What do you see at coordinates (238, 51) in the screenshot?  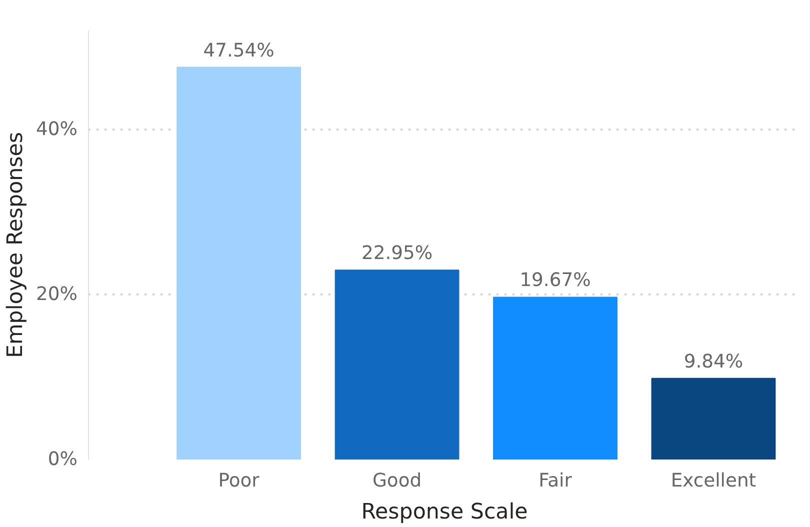 I see `data-label: 47.54%` at bounding box center [238, 51].